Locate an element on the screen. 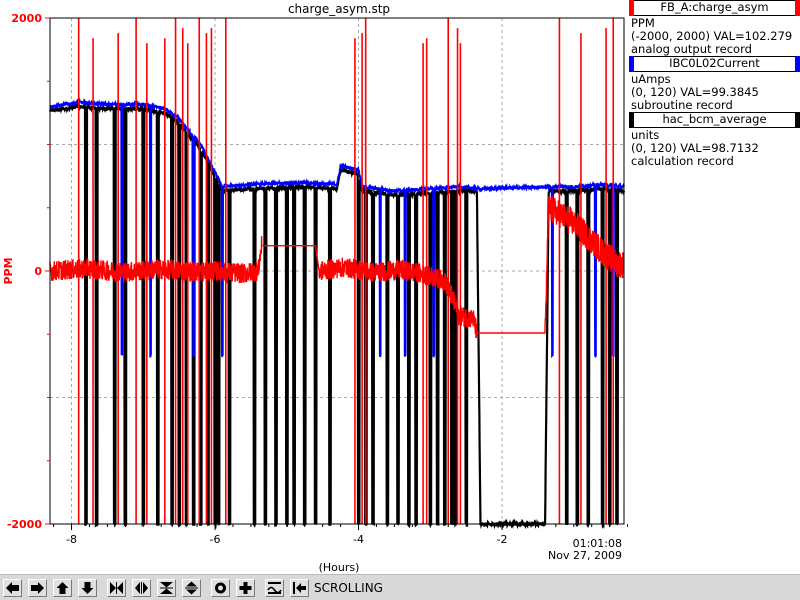  scroll-icon is located at coordinates (299, 588).